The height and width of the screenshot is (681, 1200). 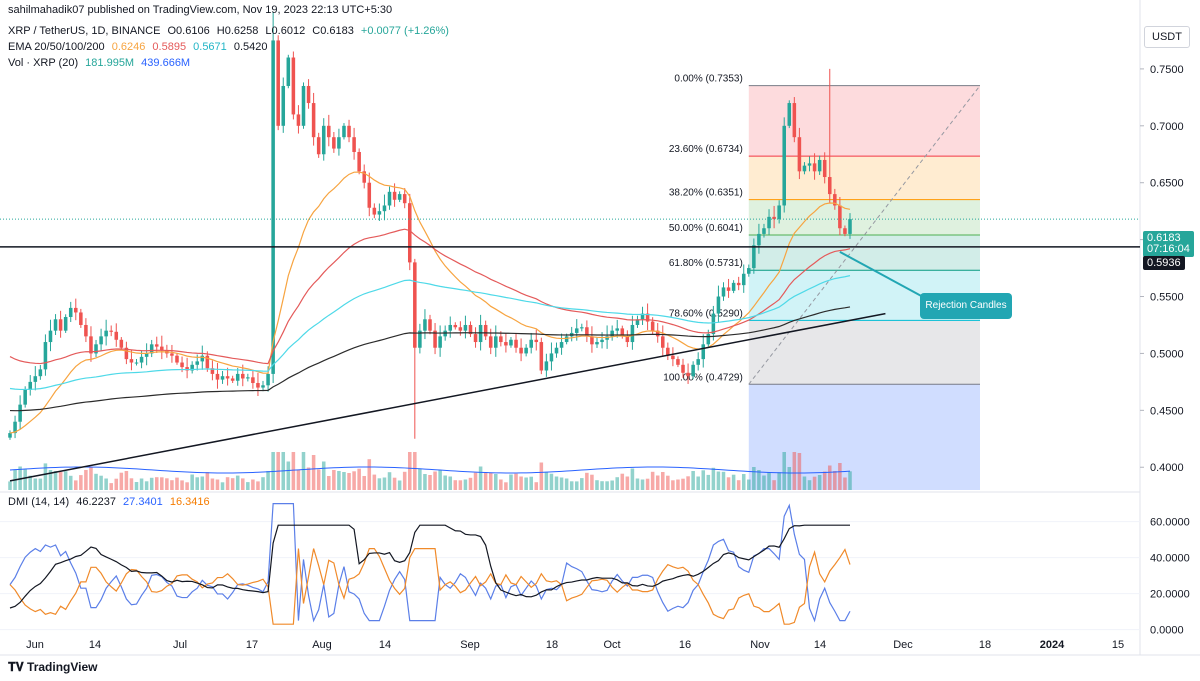 What do you see at coordinates (1168, 249) in the screenshot?
I see `bar-countdown: 07:16:04` at bounding box center [1168, 249].